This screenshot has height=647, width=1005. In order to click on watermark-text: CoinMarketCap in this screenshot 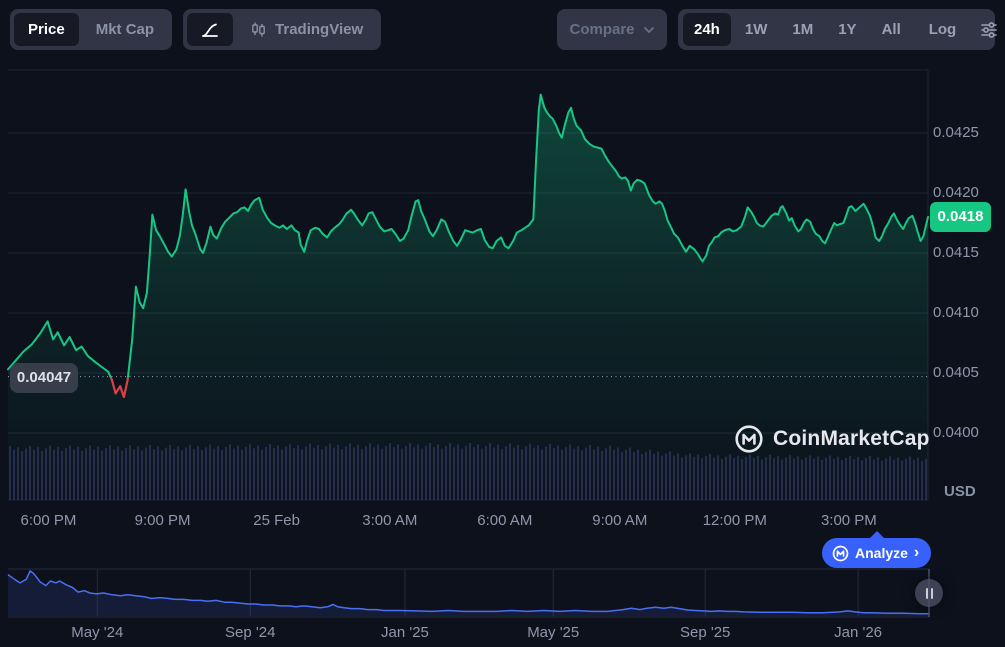, I will do `click(851, 438)`.